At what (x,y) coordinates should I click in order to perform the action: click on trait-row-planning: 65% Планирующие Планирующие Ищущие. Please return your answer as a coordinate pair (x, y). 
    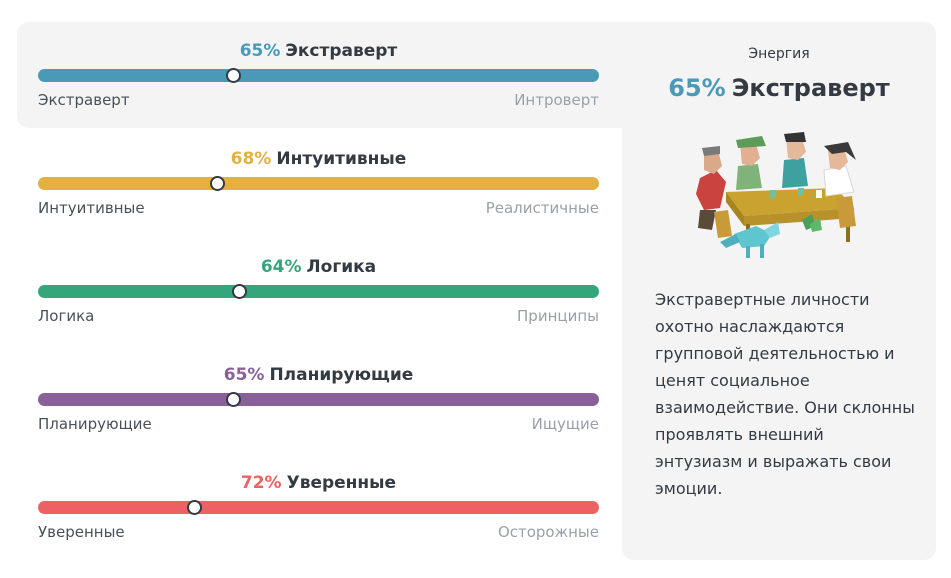
    Looking at the image, I should click on (318, 405).